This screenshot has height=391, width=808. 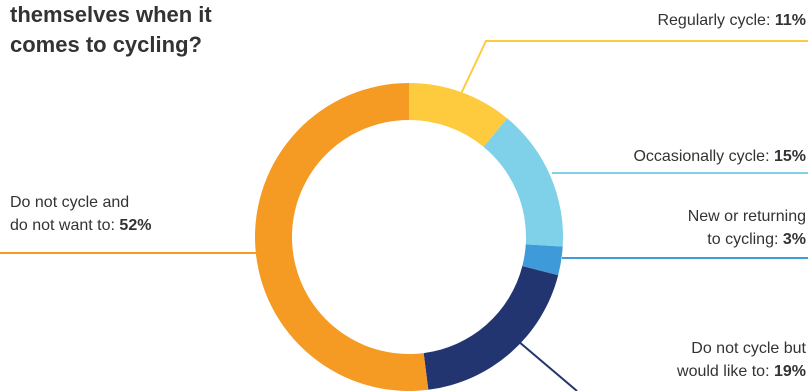 What do you see at coordinates (541, 360) in the screenshot?
I see `leader-line-would-like-to` at bounding box center [541, 360].